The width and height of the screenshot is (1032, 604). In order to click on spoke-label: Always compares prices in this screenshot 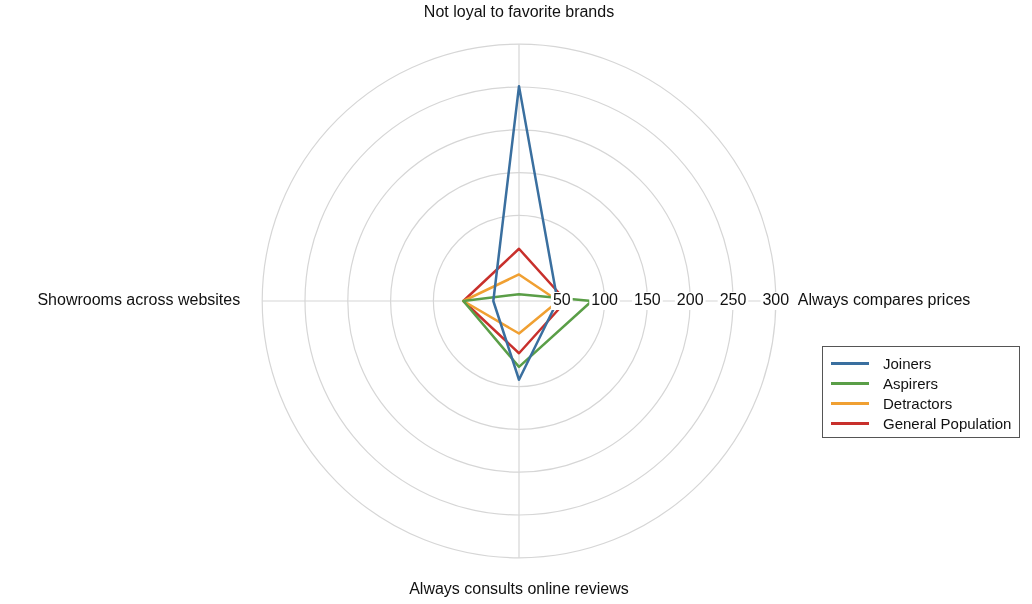, I will do `click(884, 300)`.